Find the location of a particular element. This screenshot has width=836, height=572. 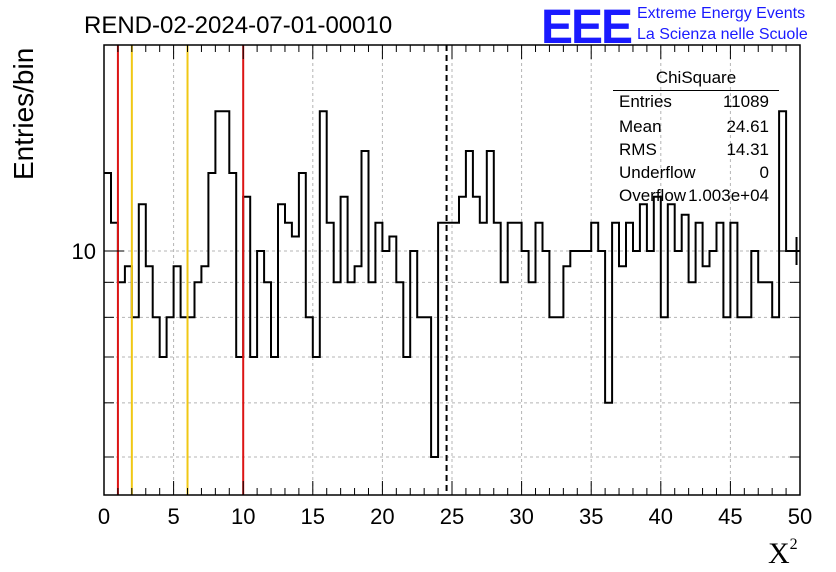

stats-label: Underflow is located at coordinates (657, 172).